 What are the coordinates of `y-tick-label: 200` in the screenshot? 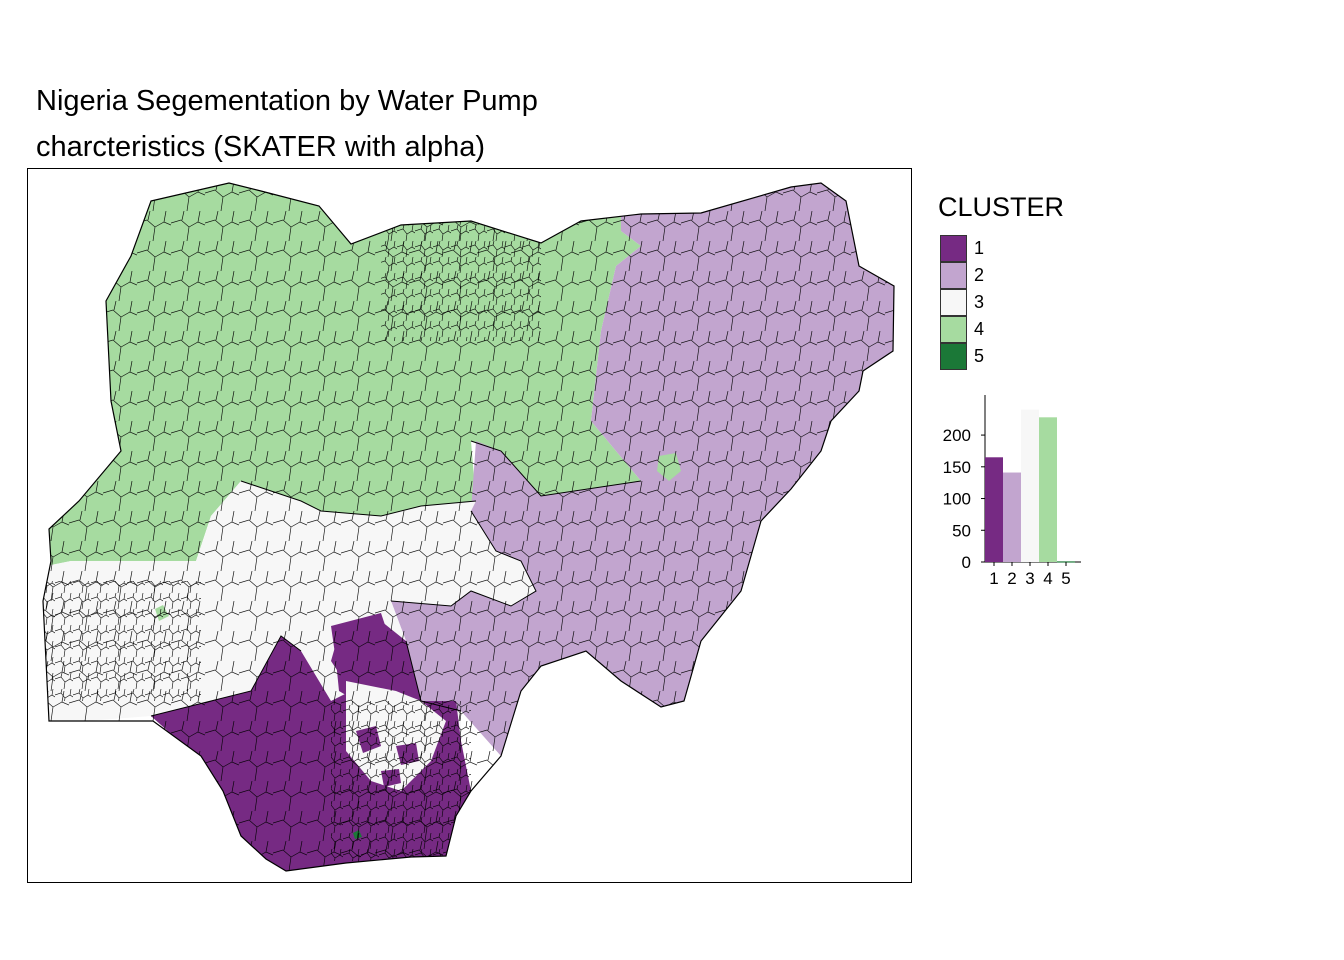 It's located at (957, 435).